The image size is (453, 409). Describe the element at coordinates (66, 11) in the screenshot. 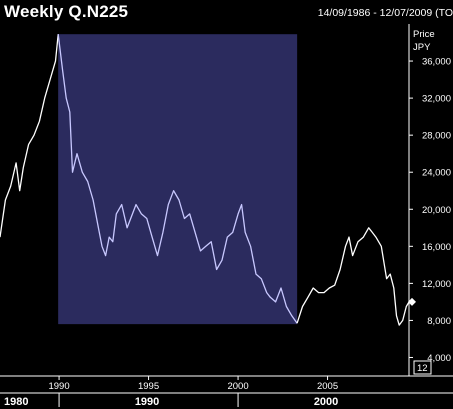

I see `chart-title: Weekly Q.N225` at that location.